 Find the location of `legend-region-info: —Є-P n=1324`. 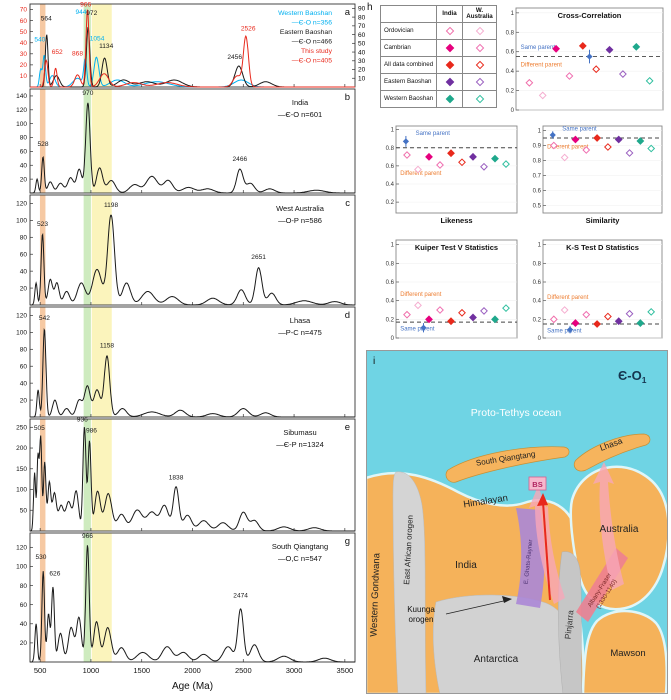

legend-region-info: —Є-P n=1324 is located at coordinates (300, 444).